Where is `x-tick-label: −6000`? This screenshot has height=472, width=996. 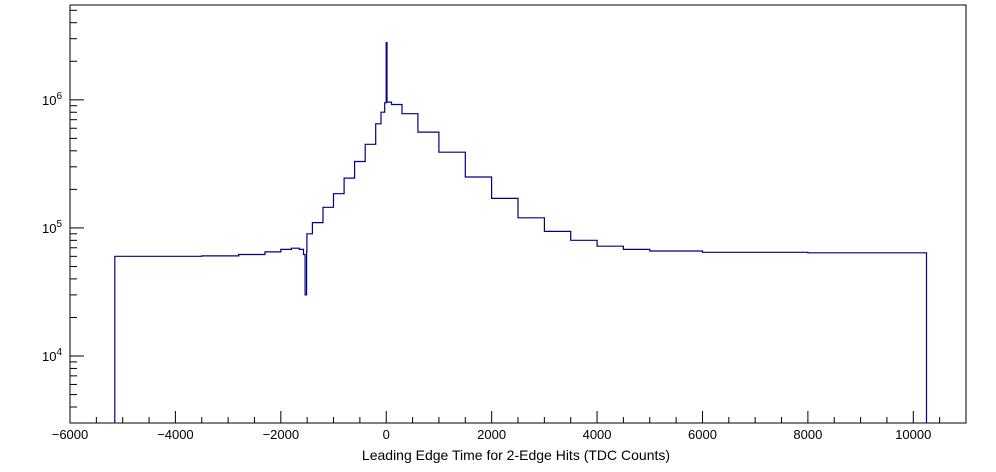
x-tick-label: −6000 is located at coordinates (70, 434).